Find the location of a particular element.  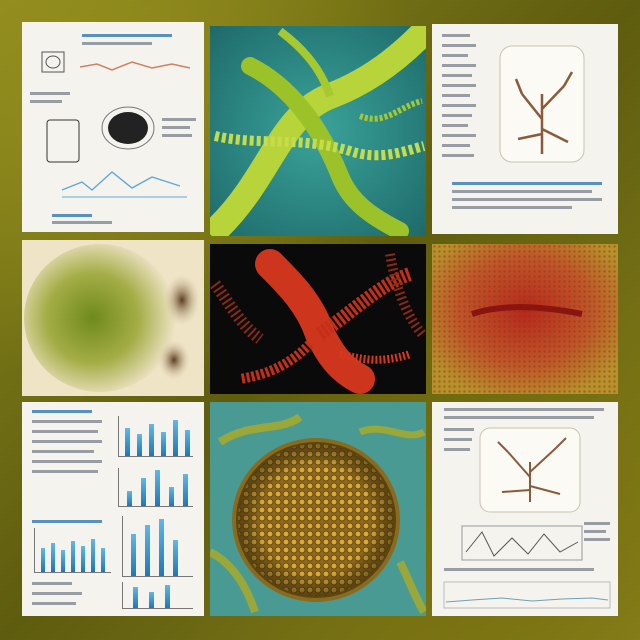

panel-red-cellular-texture is located at coordinates (525, 319).